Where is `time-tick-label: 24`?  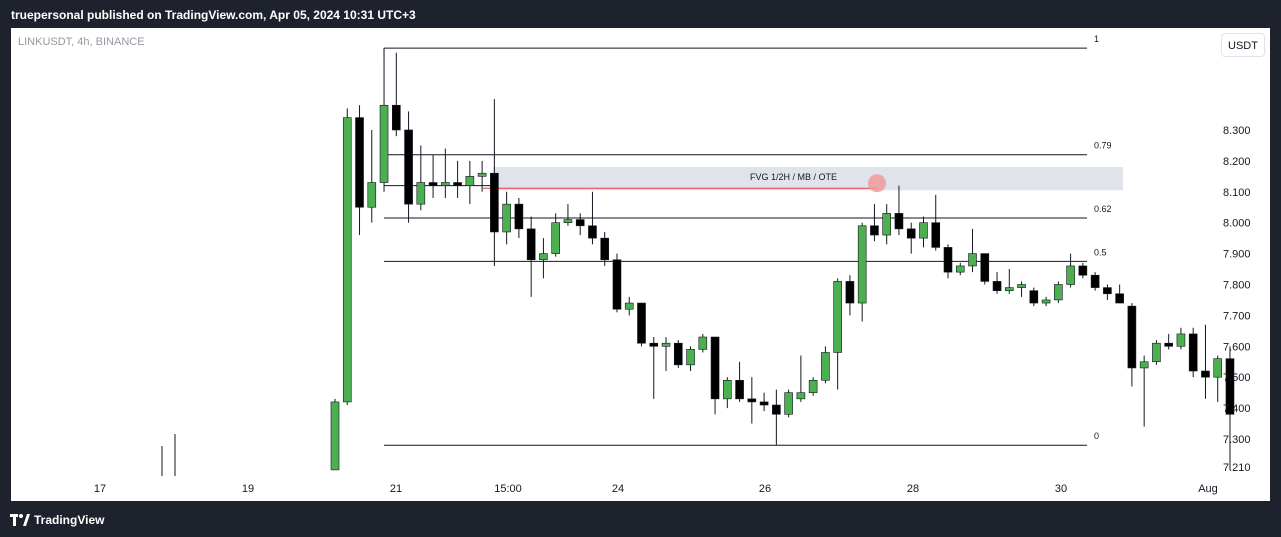 time-tick-label: 24 is located at coordinates (618, 489).